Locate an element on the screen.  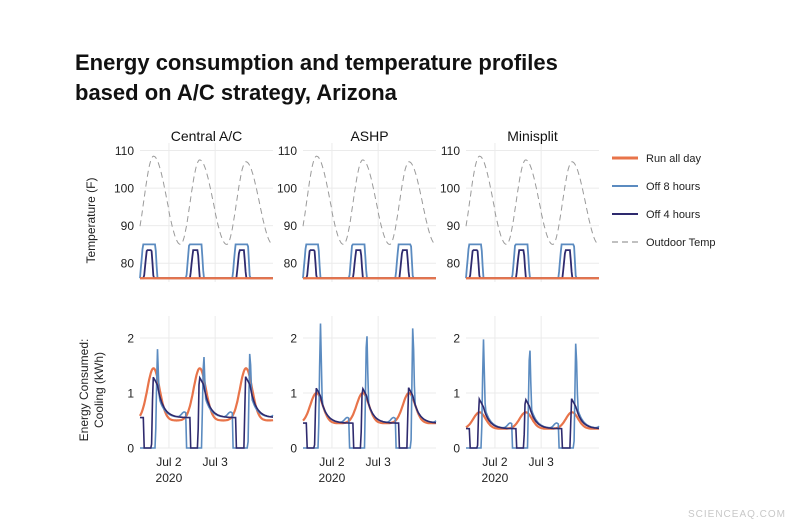
legend-label-run-all-day: Run all day is located at coordinates (674, 159).